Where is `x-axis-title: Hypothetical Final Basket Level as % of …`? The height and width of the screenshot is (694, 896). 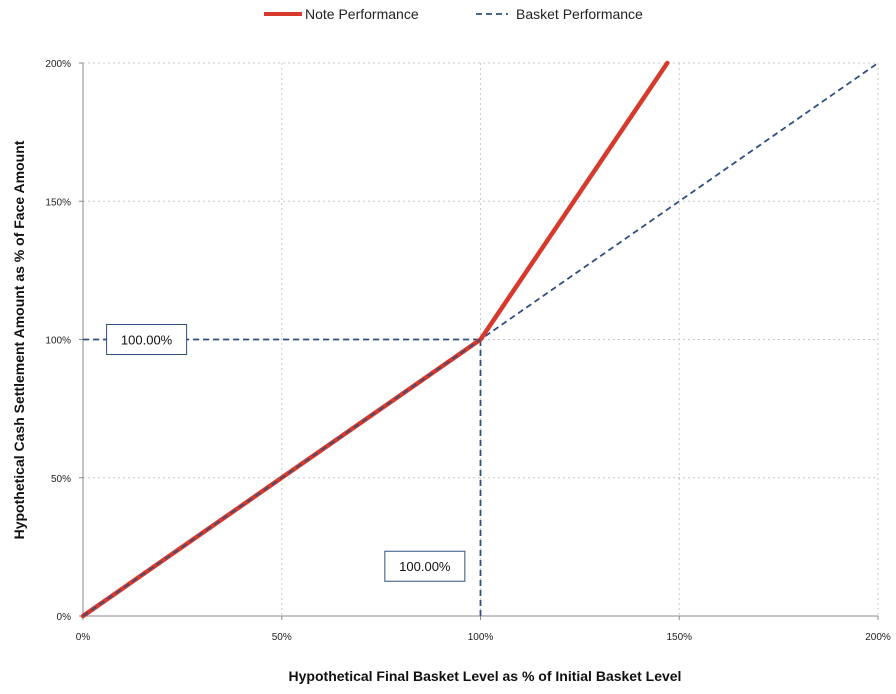 x-axis-title: Hypothetical Final Basket Level as % of … is located at coordinates (485, 676).